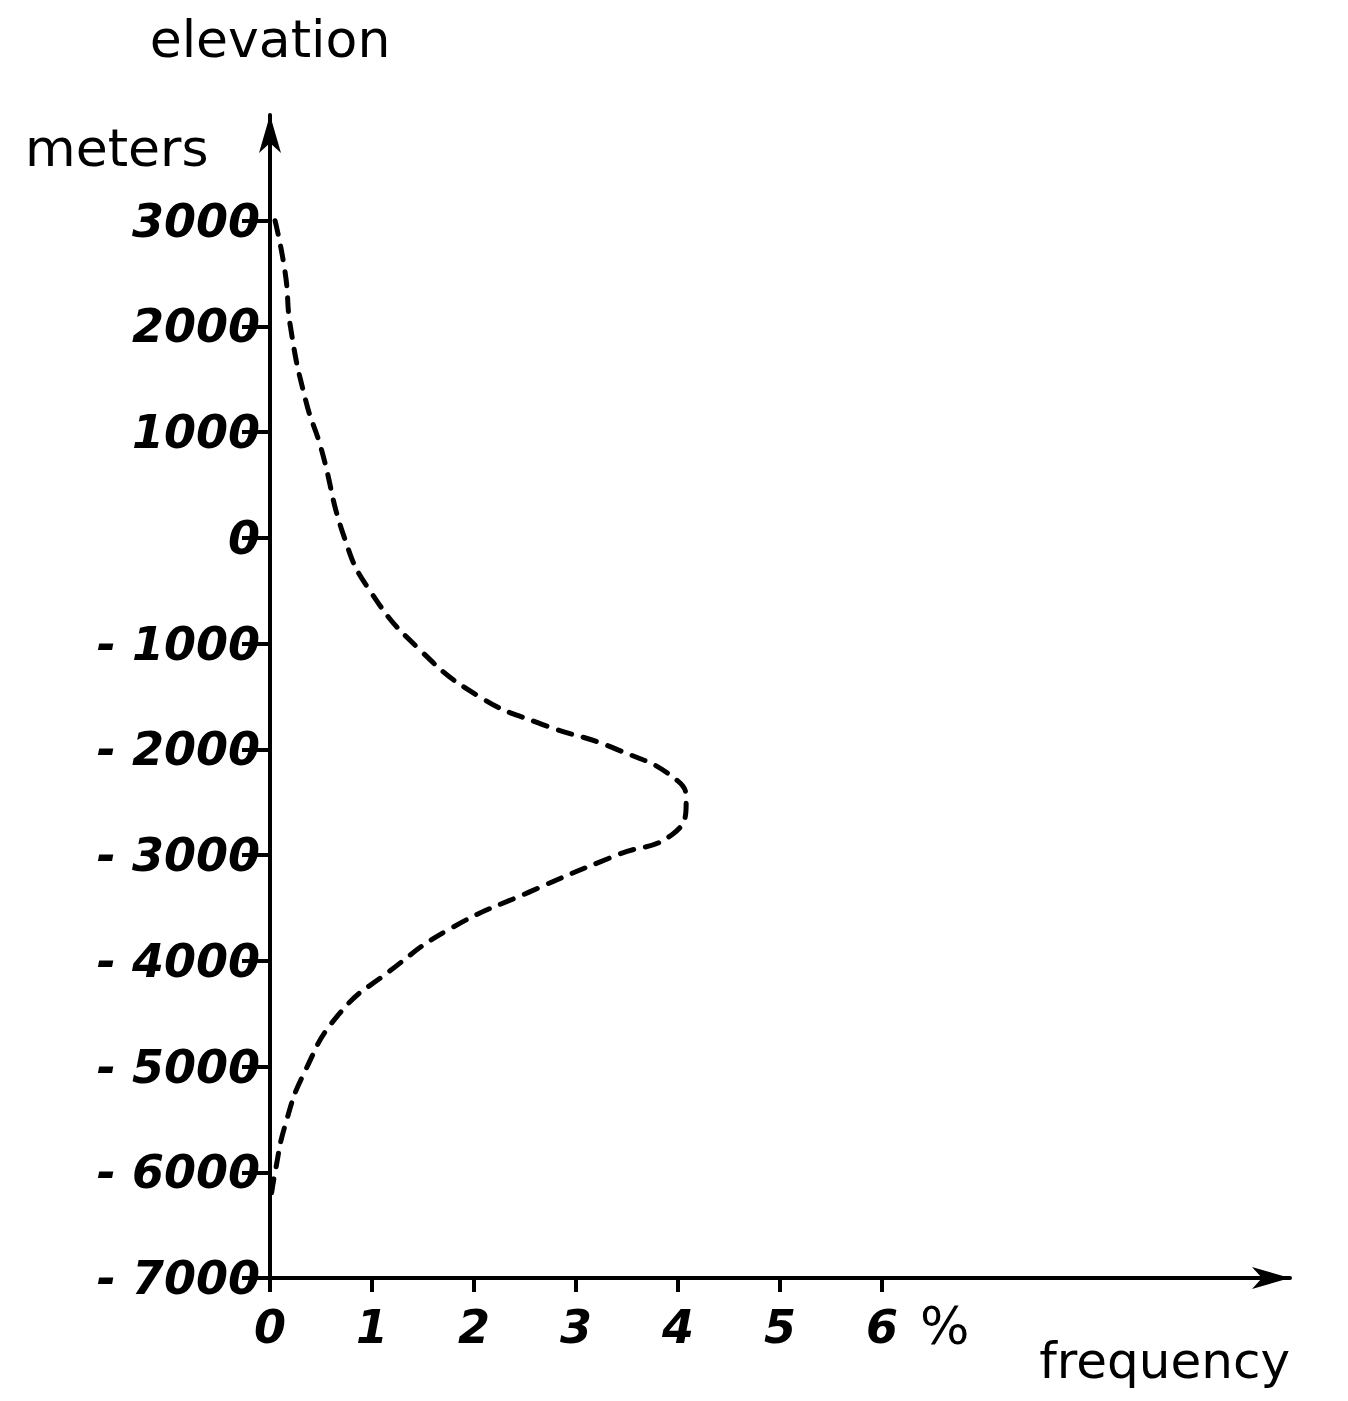 Image resolution: width=1348 pixels, height=1401 pixels. Describe the element at coordinates (178, 1278) in the screenshot. I see `y-tick-label: - 7000` at that location.